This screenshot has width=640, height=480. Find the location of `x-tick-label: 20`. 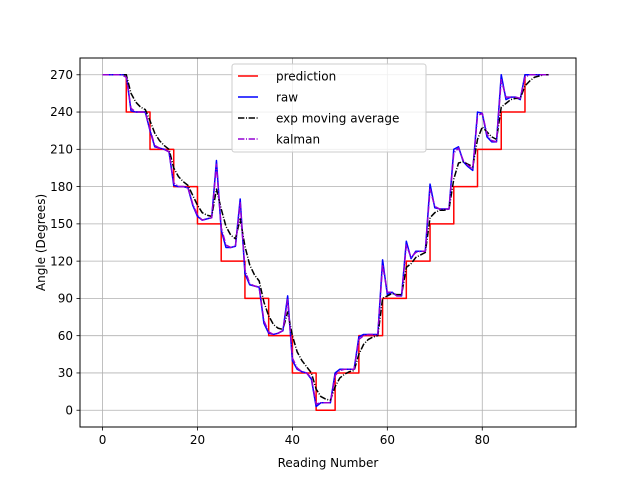

x-tick-label: 20 is located at coordinates (197, 440).